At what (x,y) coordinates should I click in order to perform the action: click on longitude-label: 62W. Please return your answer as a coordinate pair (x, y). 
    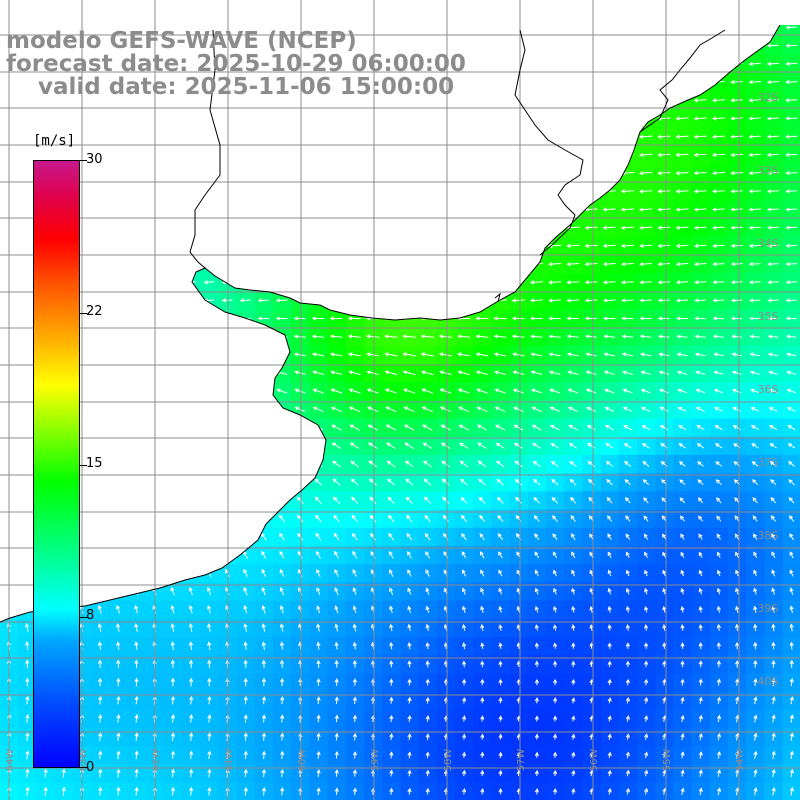
    Looking at the image, I should click on (156, 760).